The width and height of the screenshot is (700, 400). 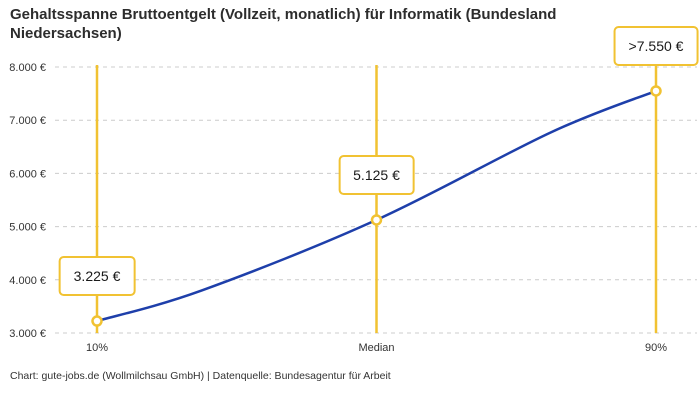 I want to click on x-axis-tick-label: Median, so click(x=376, y=348).